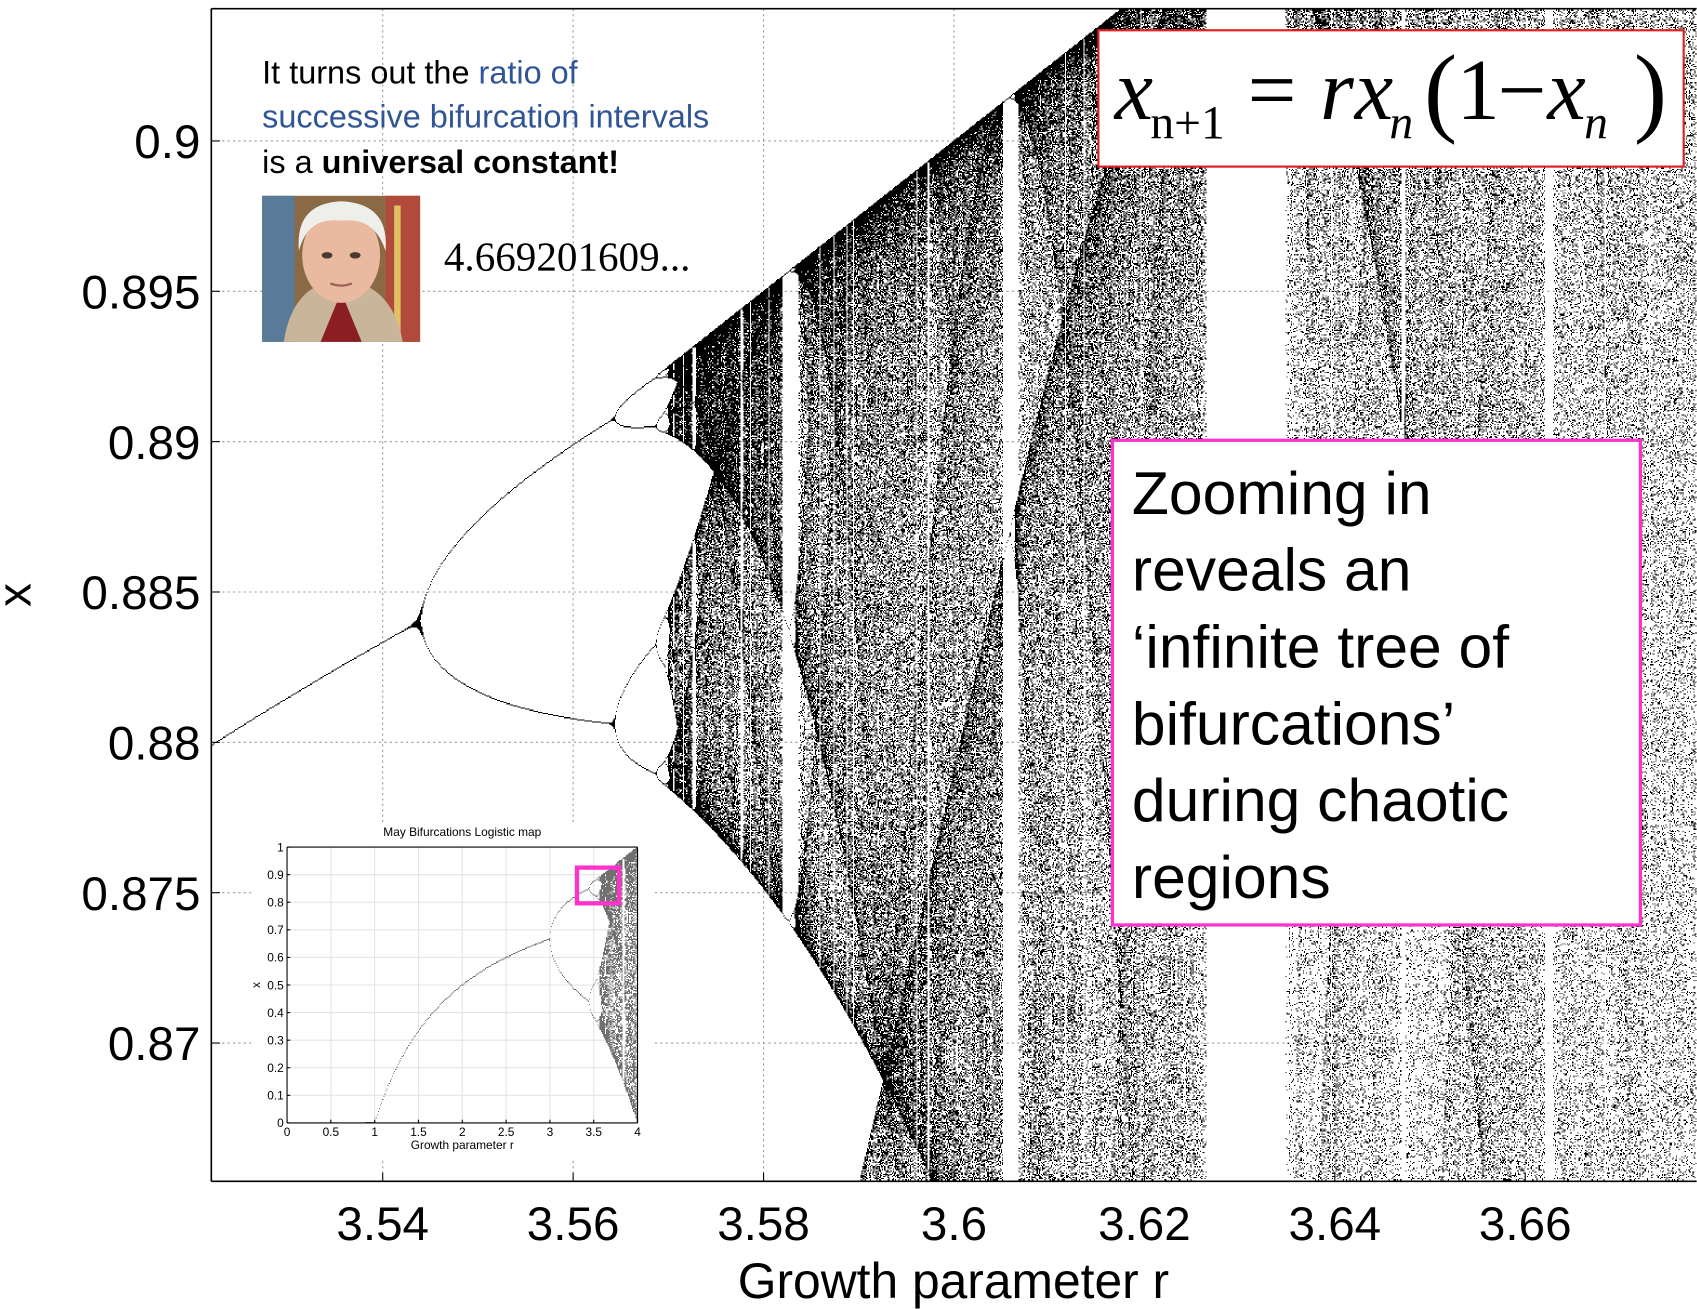 This screenshot has width=1697, height=1309. I want to click on x-tick-label: 4, so click(637, 1132).